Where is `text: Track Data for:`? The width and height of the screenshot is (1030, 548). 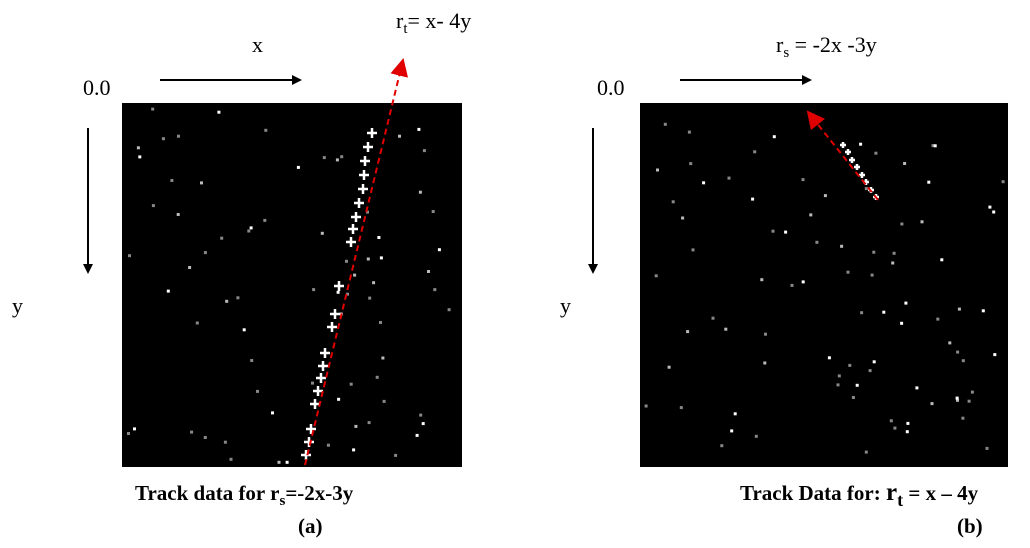
text: Track Data for: is located at coordinates (813, 493).